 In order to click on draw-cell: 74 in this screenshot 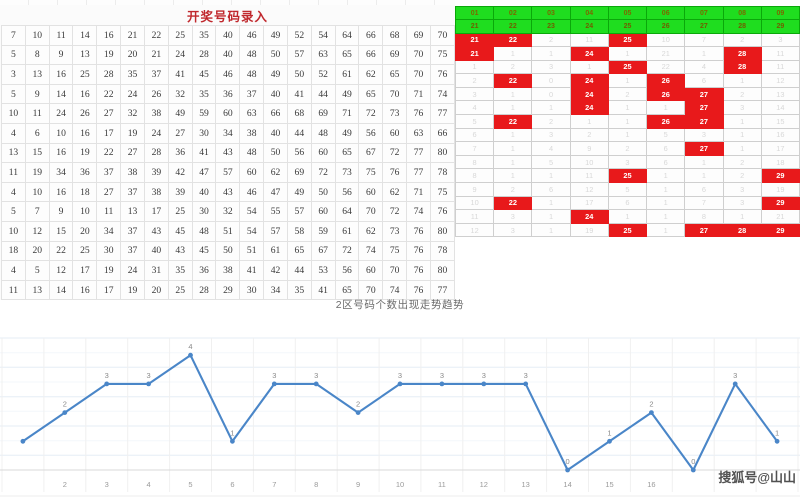, I will do `click(418, 211)`.